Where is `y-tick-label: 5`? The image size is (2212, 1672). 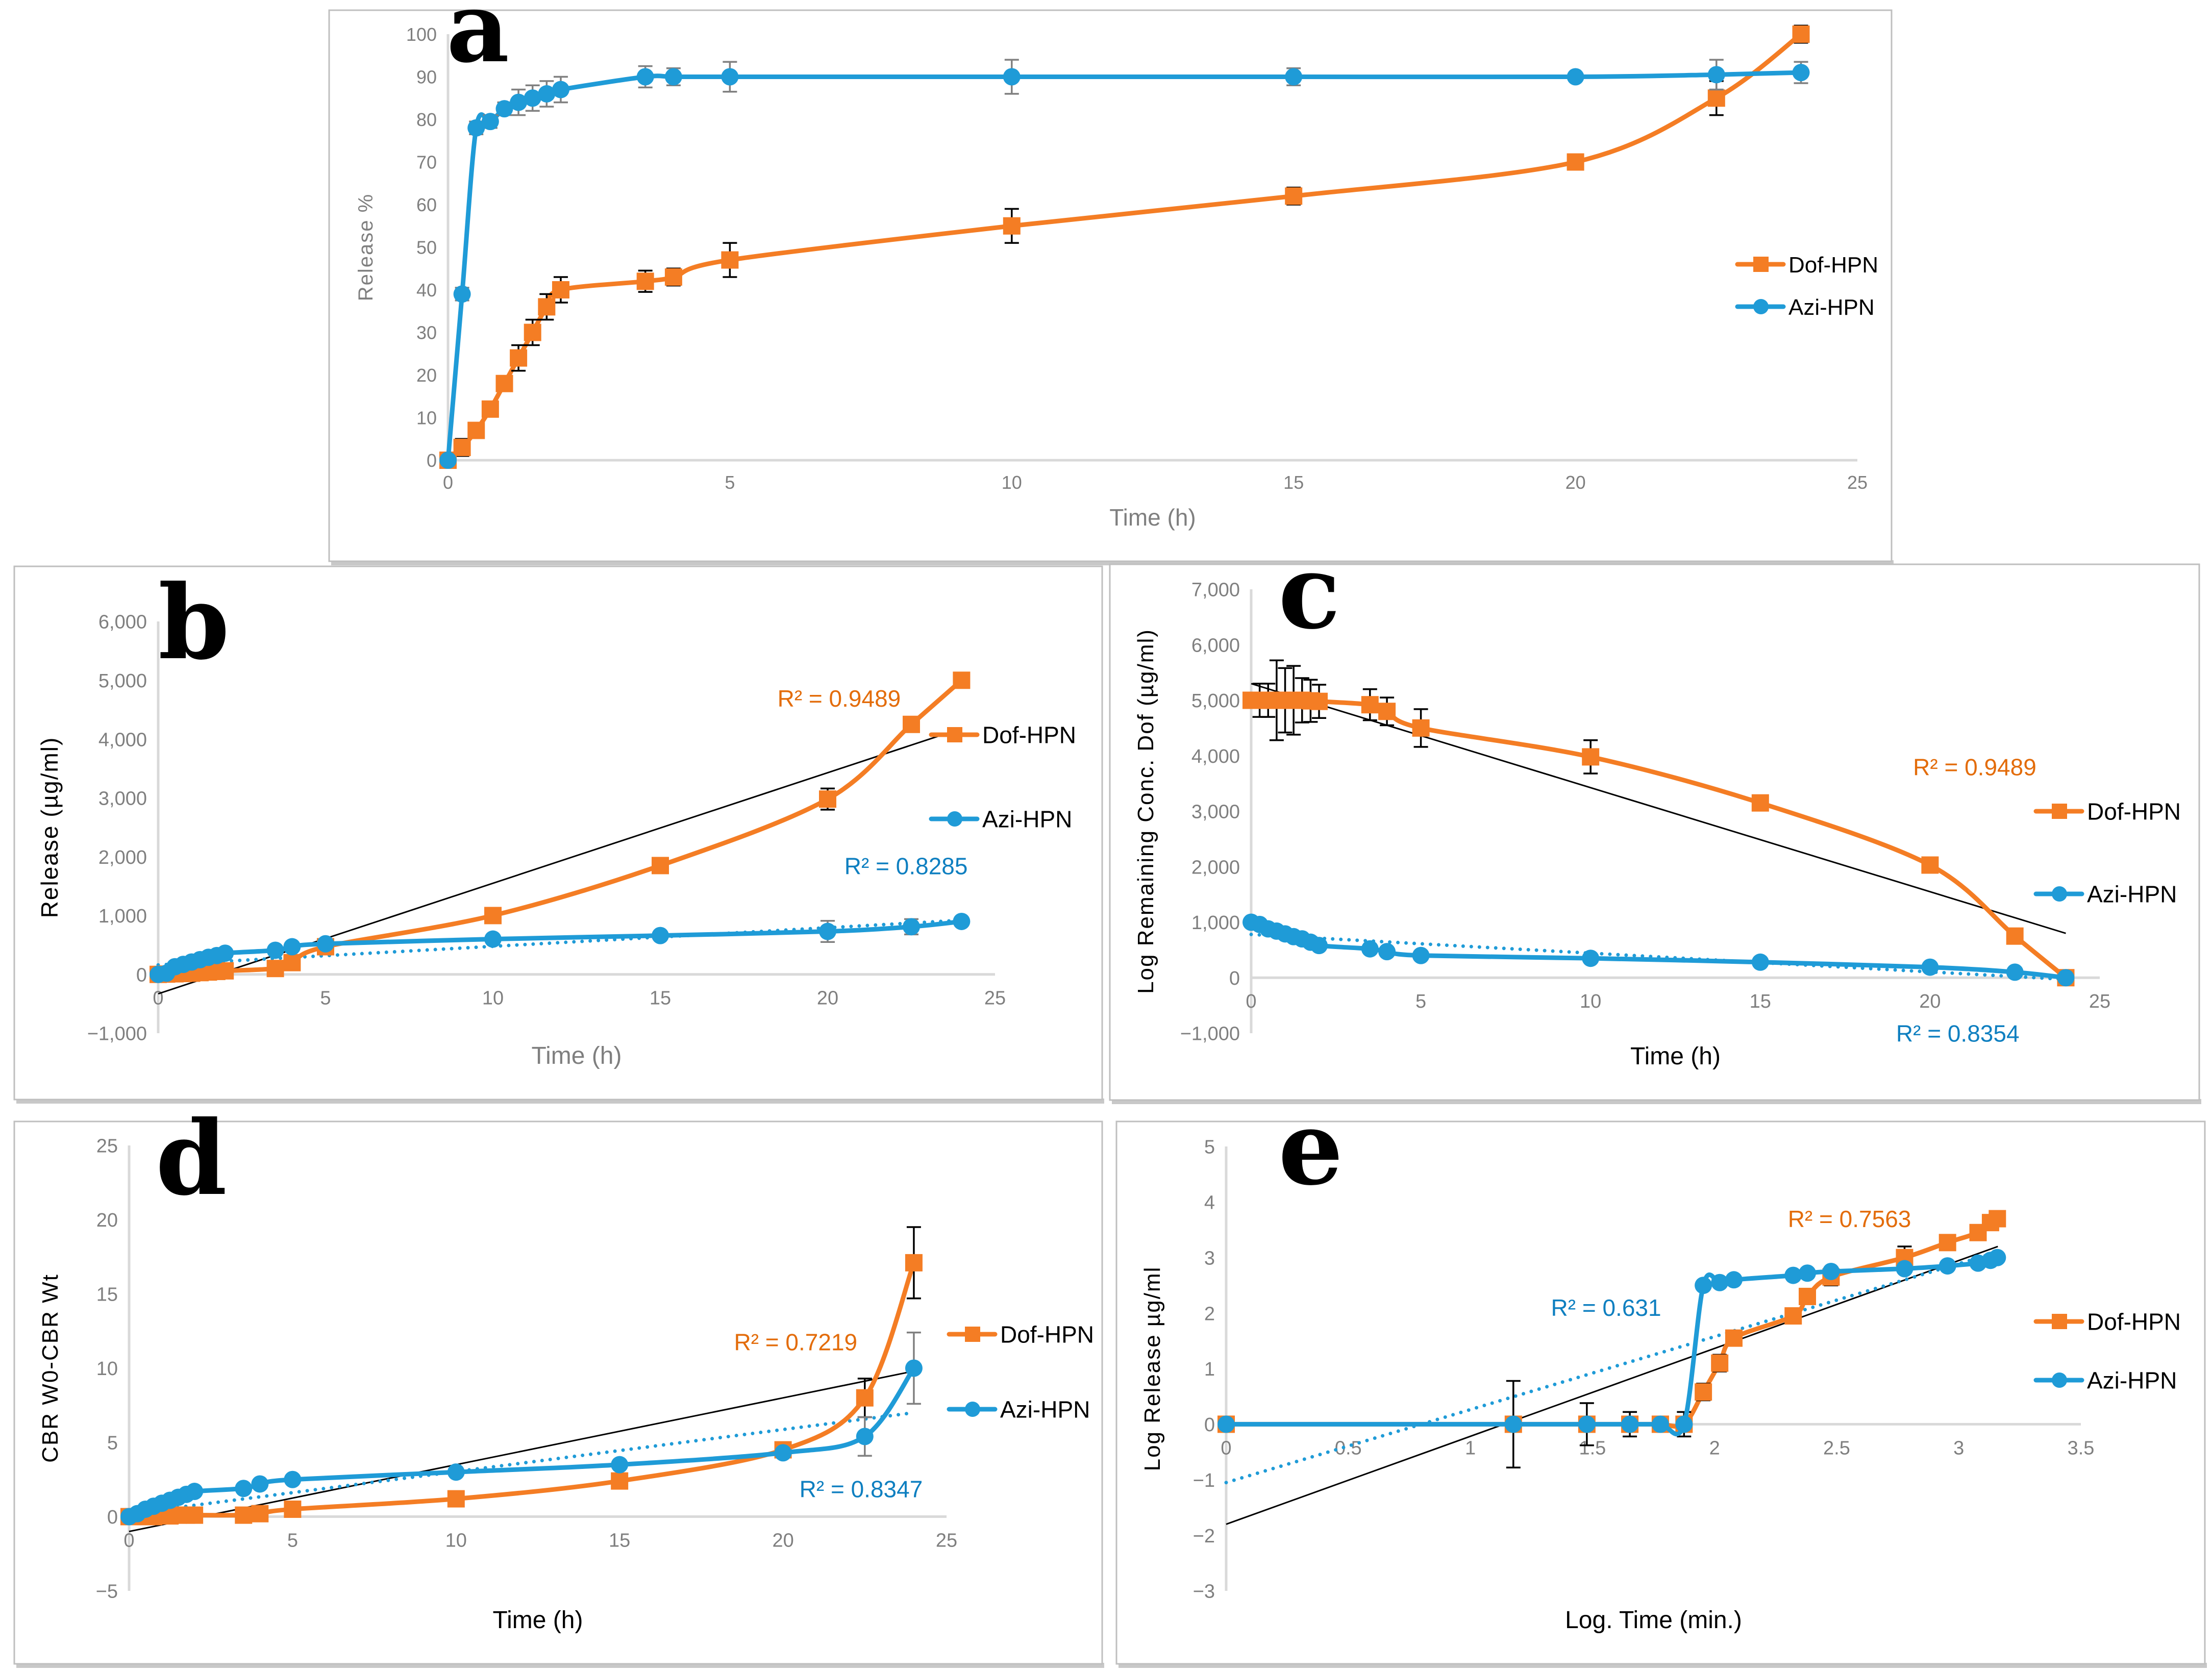 y-tick-label: 5 is located at coordinates (112, 1443).